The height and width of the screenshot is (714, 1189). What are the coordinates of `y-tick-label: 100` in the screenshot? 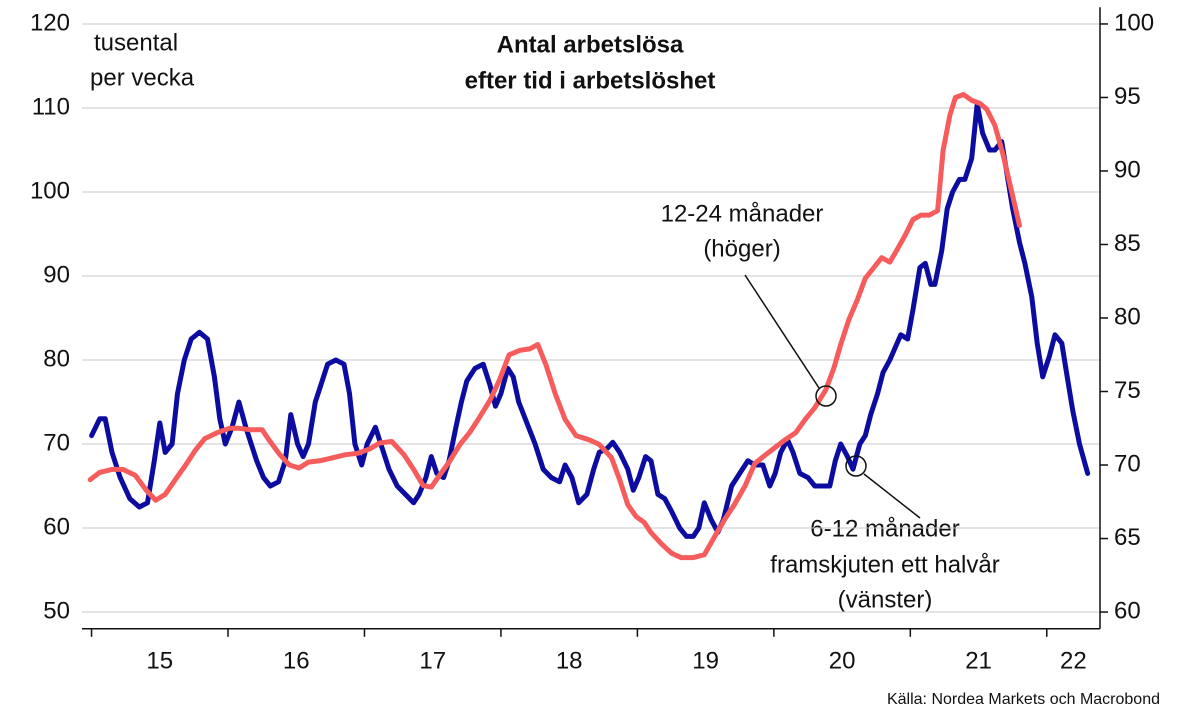 It's located at (50, 190).